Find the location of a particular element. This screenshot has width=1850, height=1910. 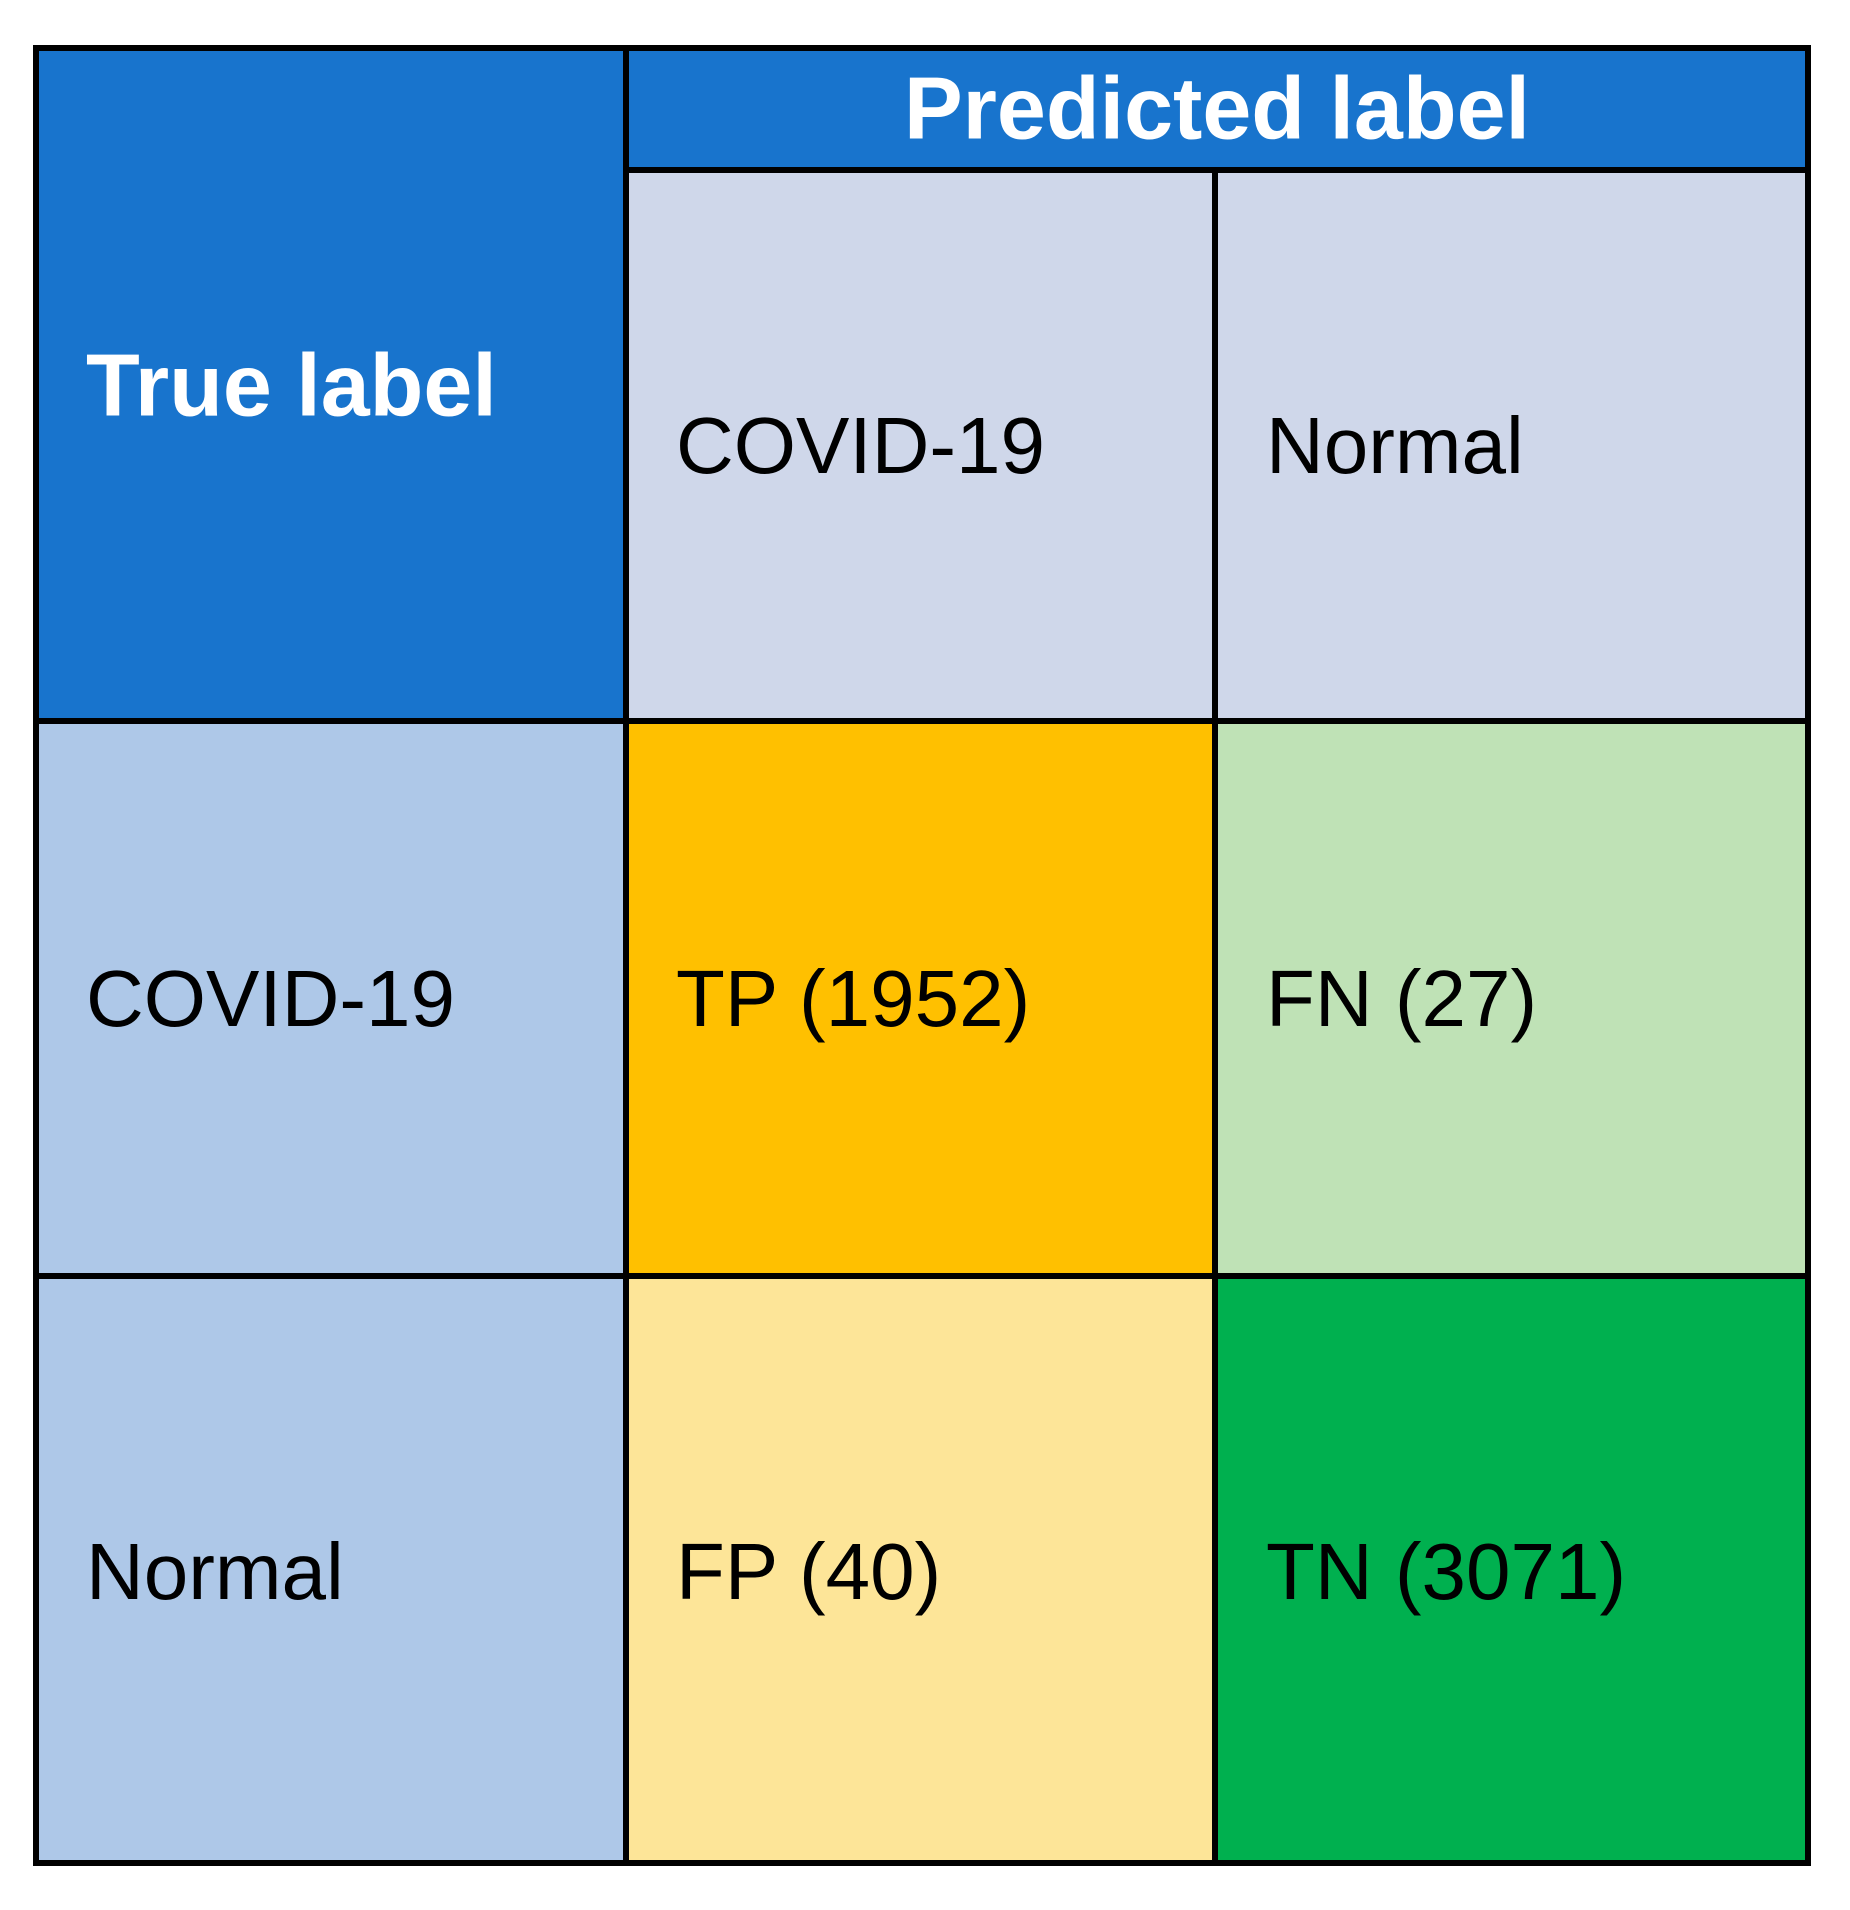

column-header: Predicted label is located at coordinates (1217, 107).